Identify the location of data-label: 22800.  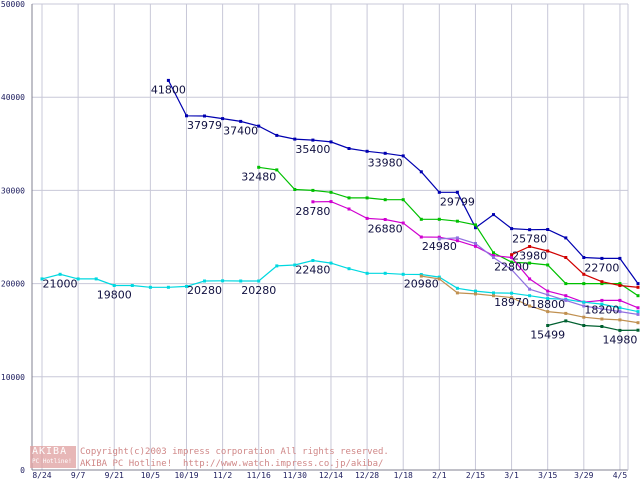
(511, 267).